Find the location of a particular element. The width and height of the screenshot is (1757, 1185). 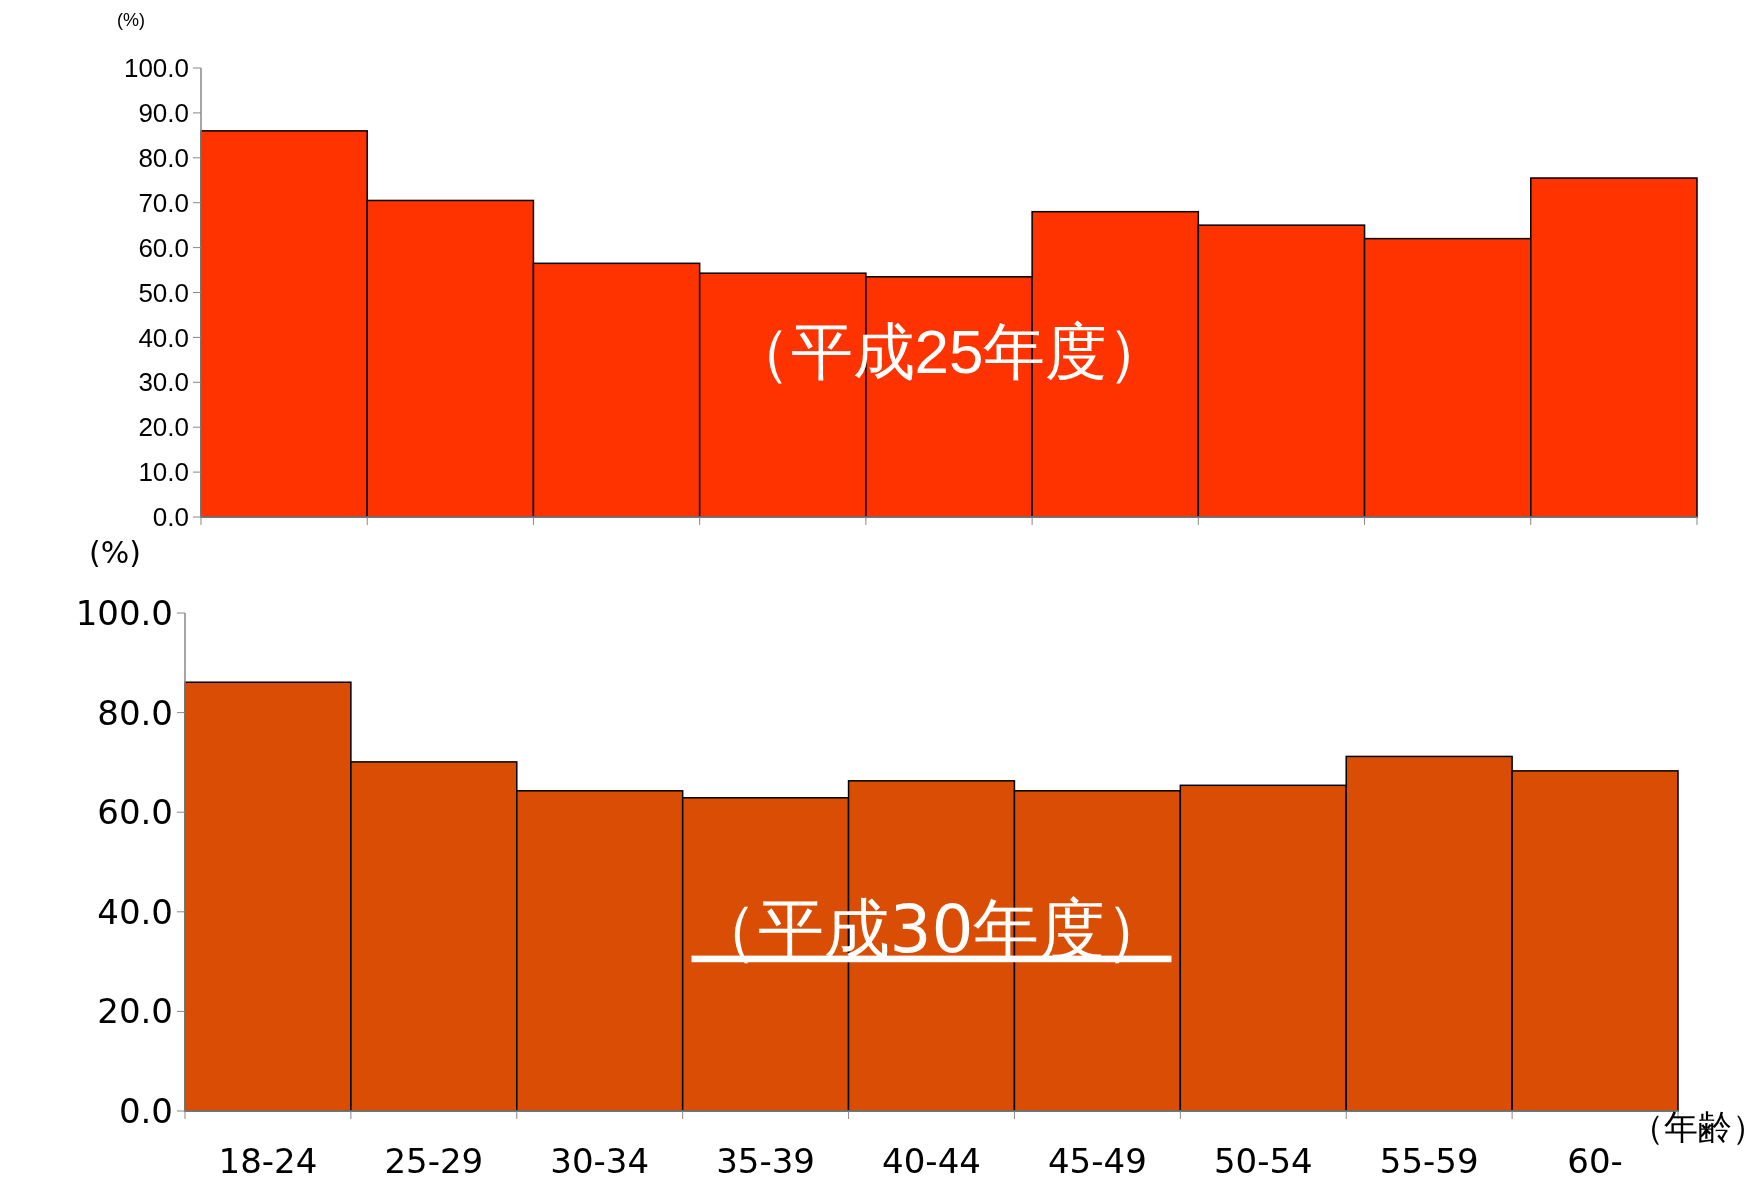

y-tick-label: 90.0 is located at coordinates (163, 113).